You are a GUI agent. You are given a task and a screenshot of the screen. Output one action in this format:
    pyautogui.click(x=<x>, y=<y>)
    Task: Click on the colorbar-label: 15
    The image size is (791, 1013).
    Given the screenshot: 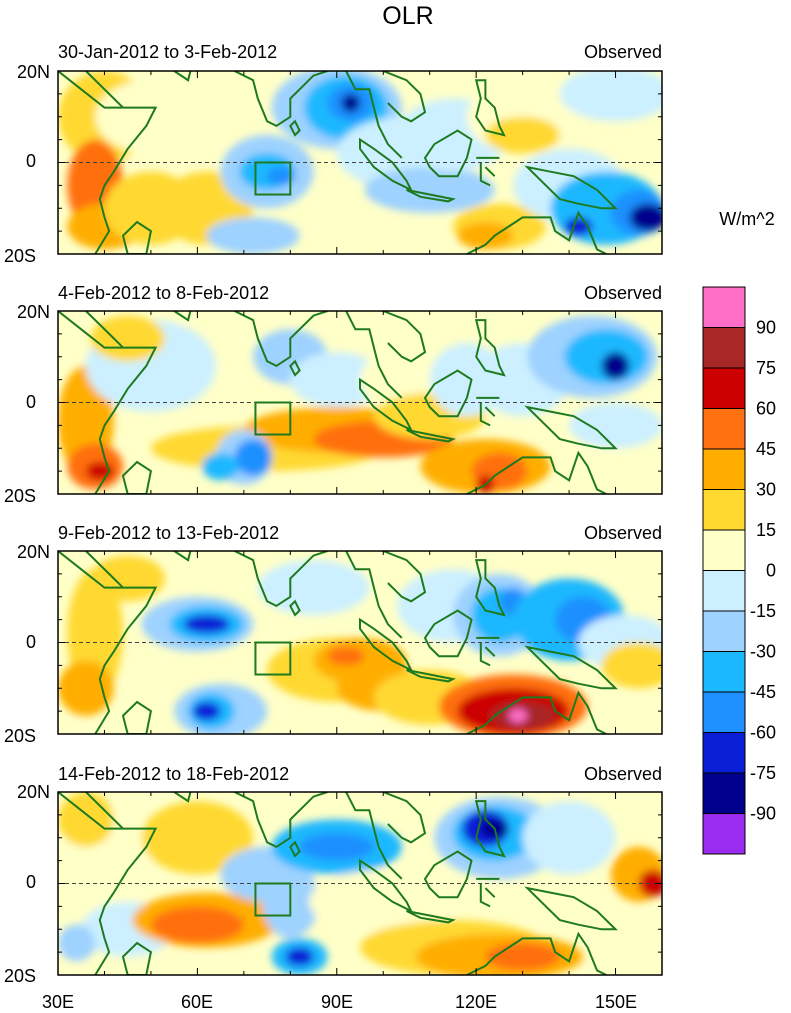 What is the action you would take?
    pyautogui.click(x=766, y=530)
    